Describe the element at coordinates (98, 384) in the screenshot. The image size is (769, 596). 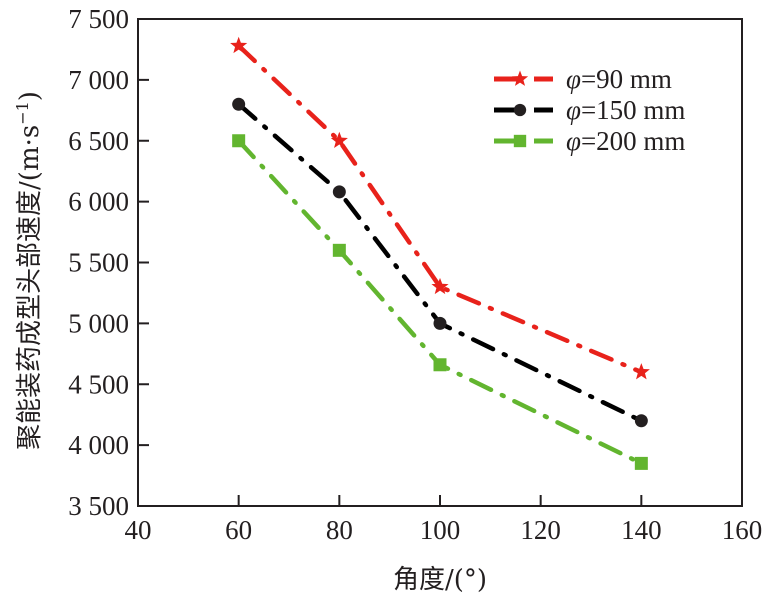
I see `y-tick-label: 4 500` at that location.